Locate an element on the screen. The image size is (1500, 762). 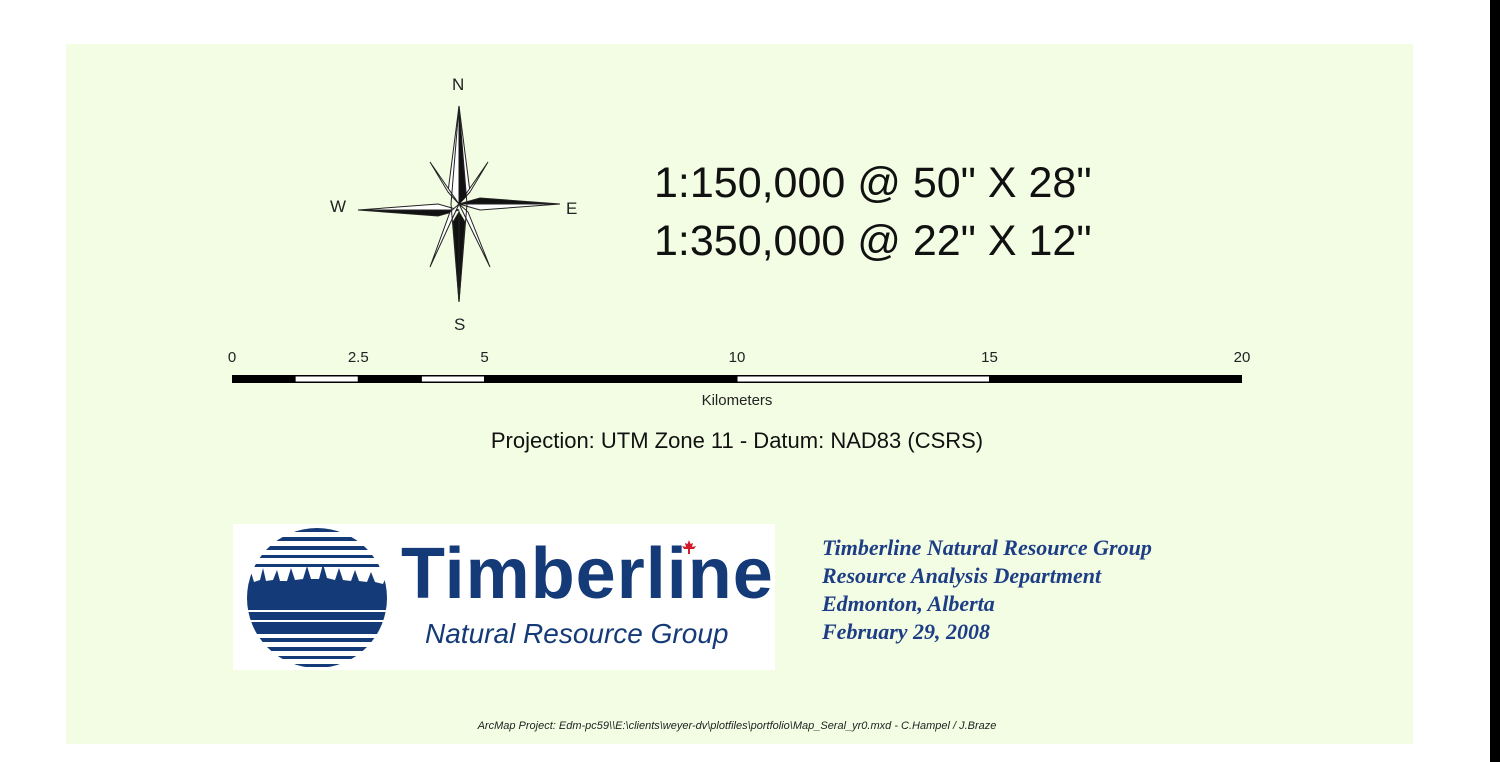
scale-unit-label: Kilometers is located at coordinates (737, 400).